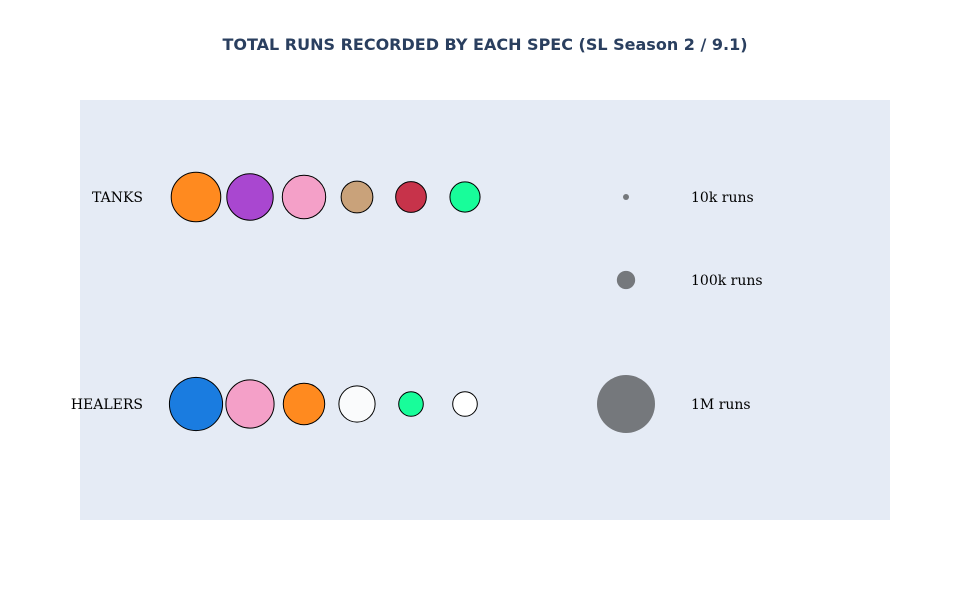  Describe the element at coordinates (721, 405) in the screenshot. I see `legend-label-3: 1M runs` at that location.